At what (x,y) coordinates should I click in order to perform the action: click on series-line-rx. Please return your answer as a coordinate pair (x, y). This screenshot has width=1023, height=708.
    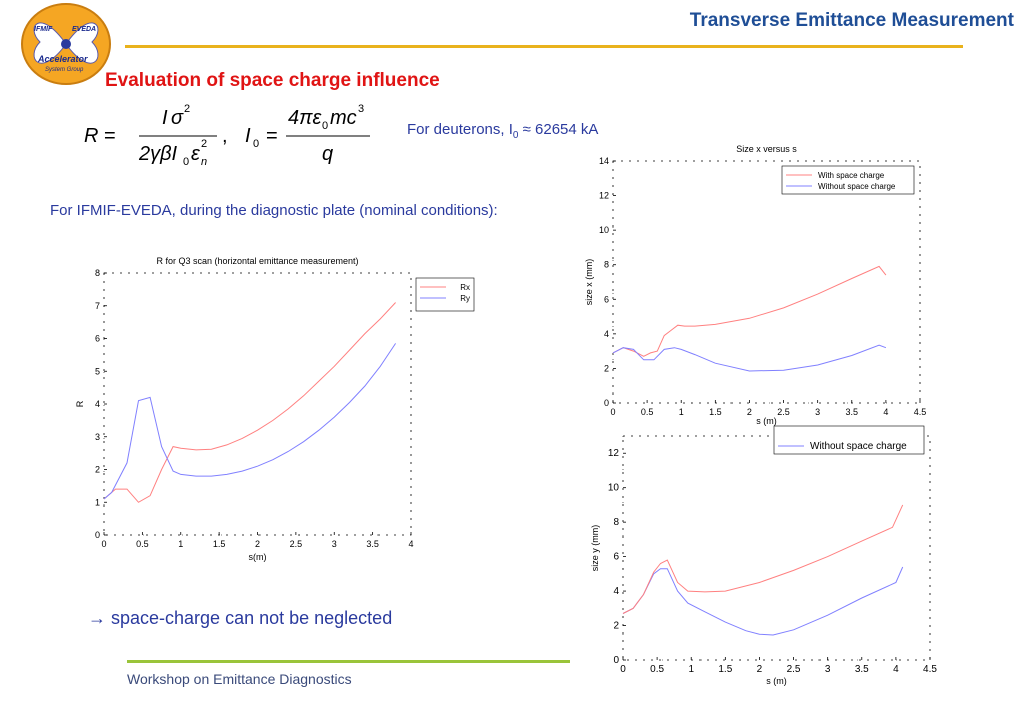
    Looking at the image, I should click on (249, 402).